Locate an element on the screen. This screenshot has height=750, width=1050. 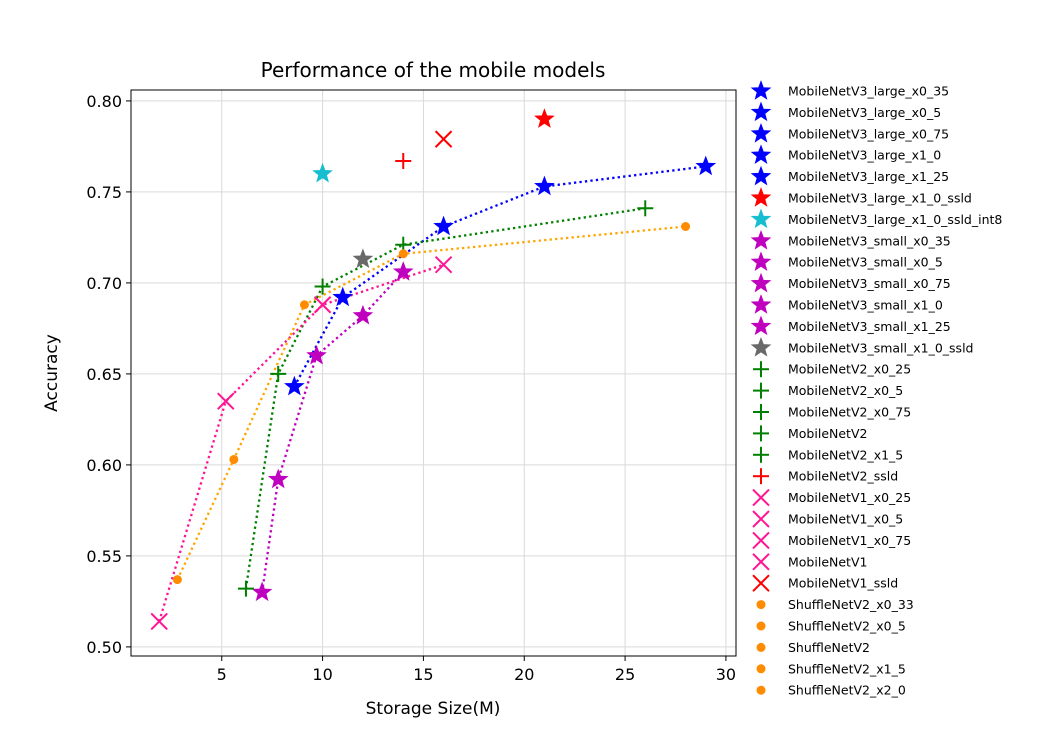
legend-item: MobileNetV3_large_x0_5 is located at coordinates (845, 111).